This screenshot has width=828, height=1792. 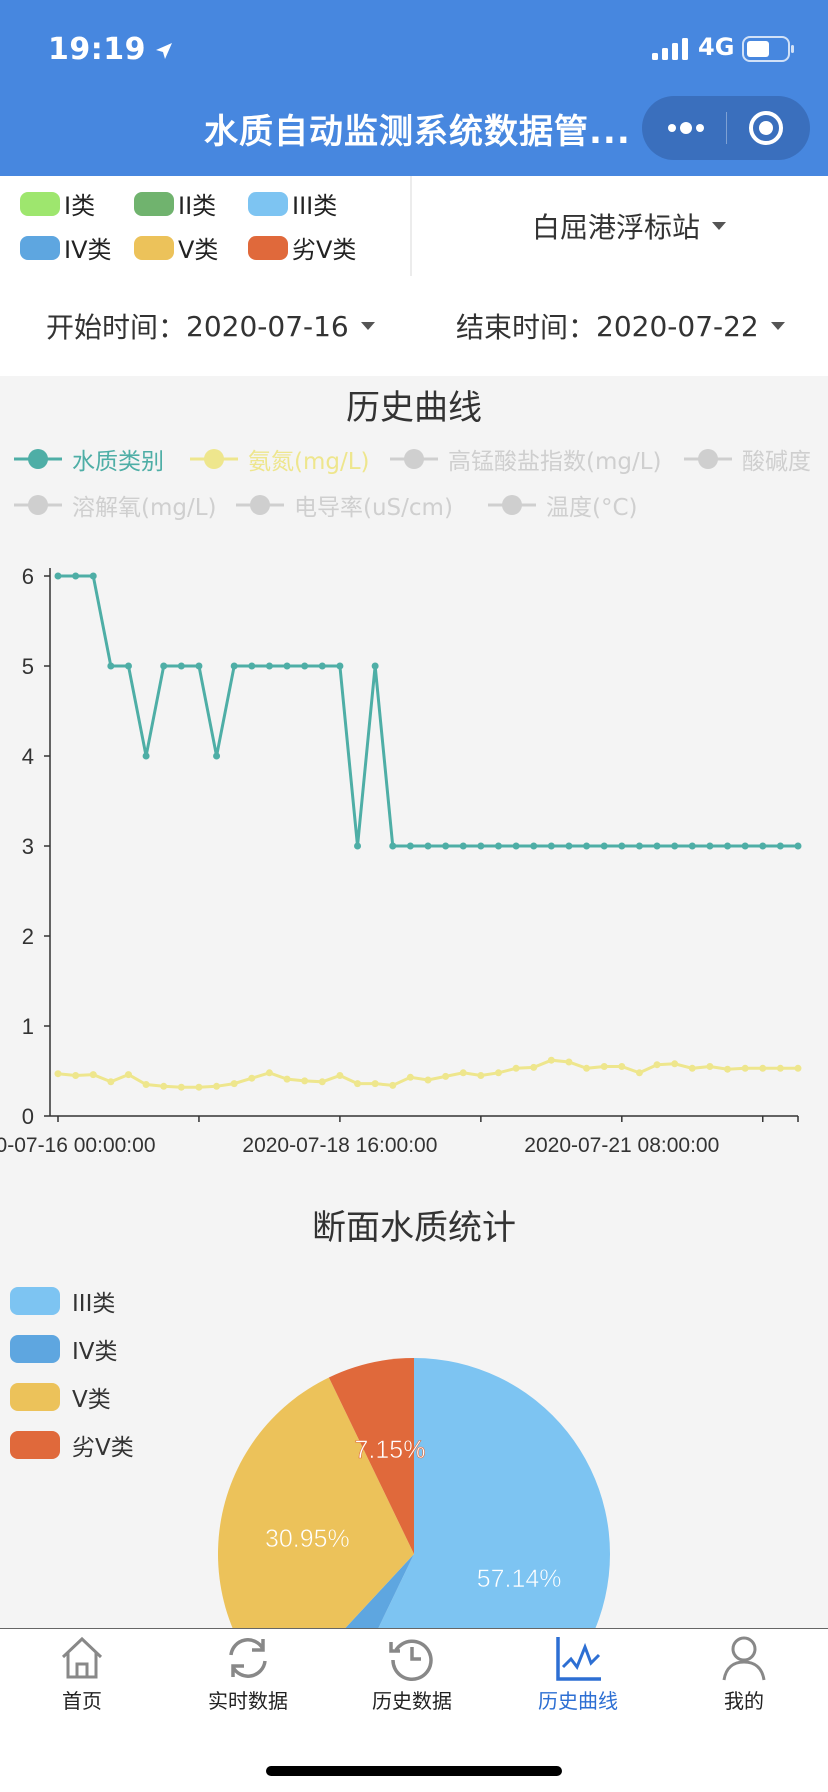 I want to click on refresh-icon, so click(x=248, y=1658).